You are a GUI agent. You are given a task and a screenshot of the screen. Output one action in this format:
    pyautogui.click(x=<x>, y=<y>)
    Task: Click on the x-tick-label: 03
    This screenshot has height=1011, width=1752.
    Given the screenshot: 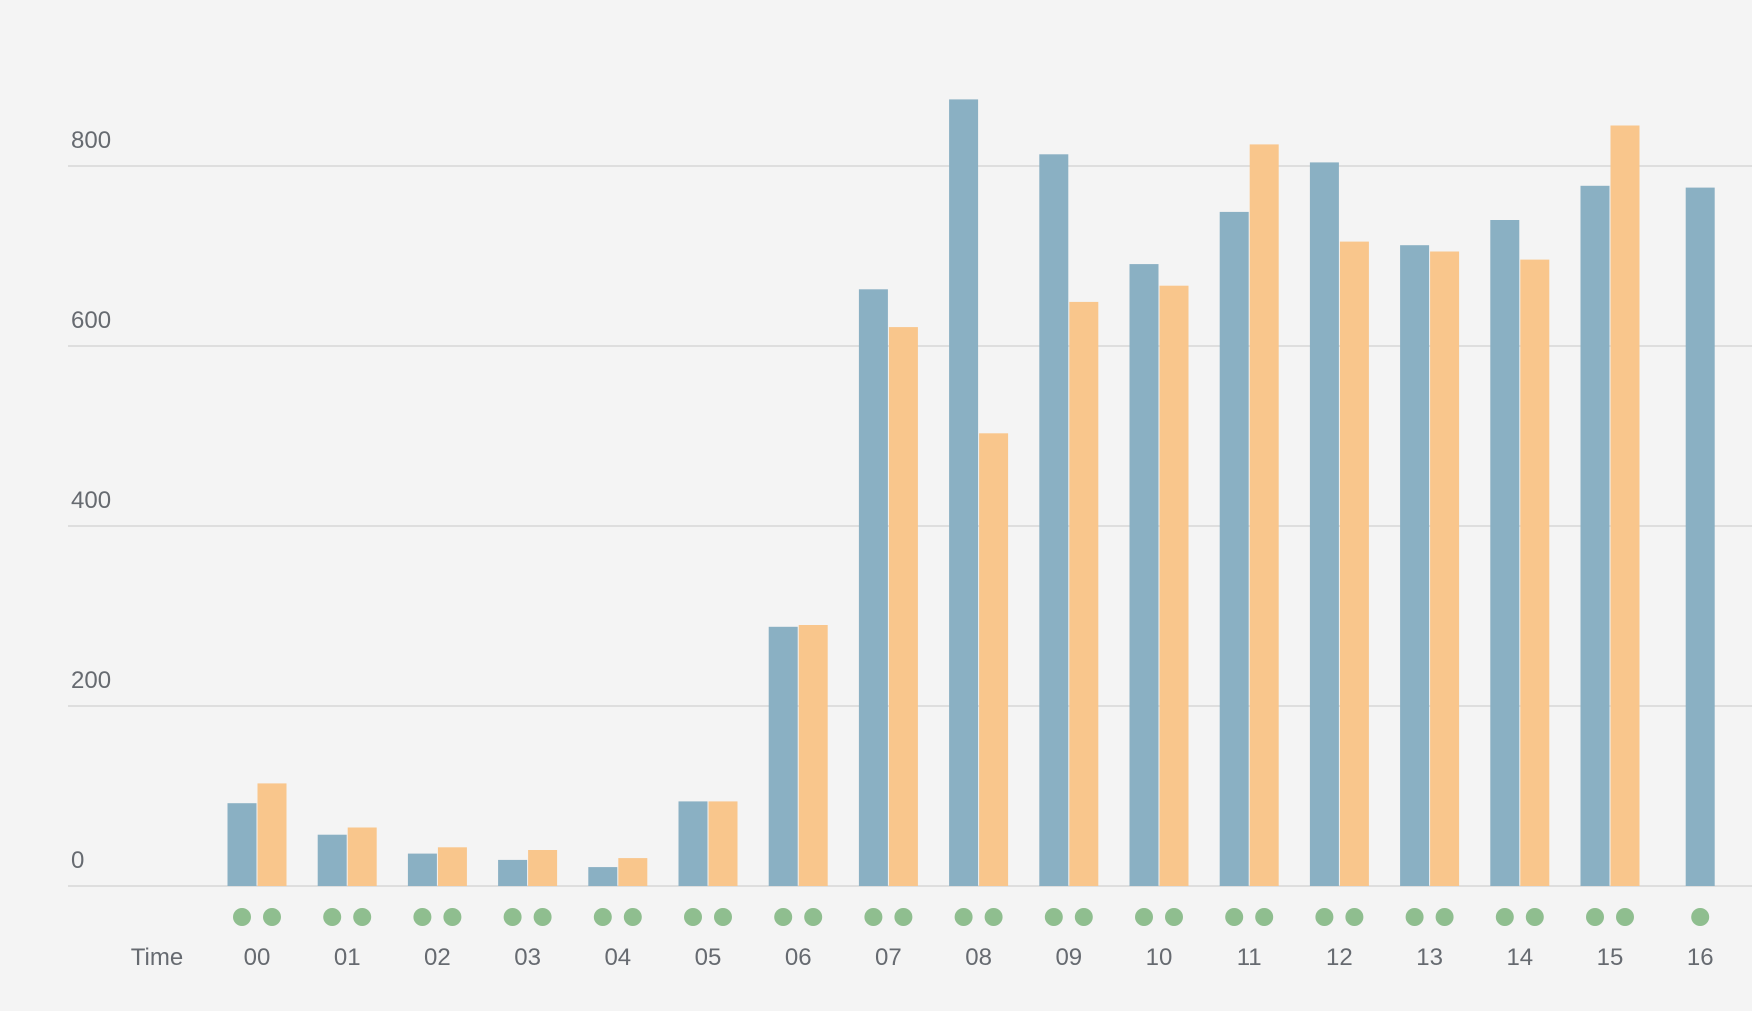 What is the action you would take?
    pyautogui.click(x=527, y=957)
    